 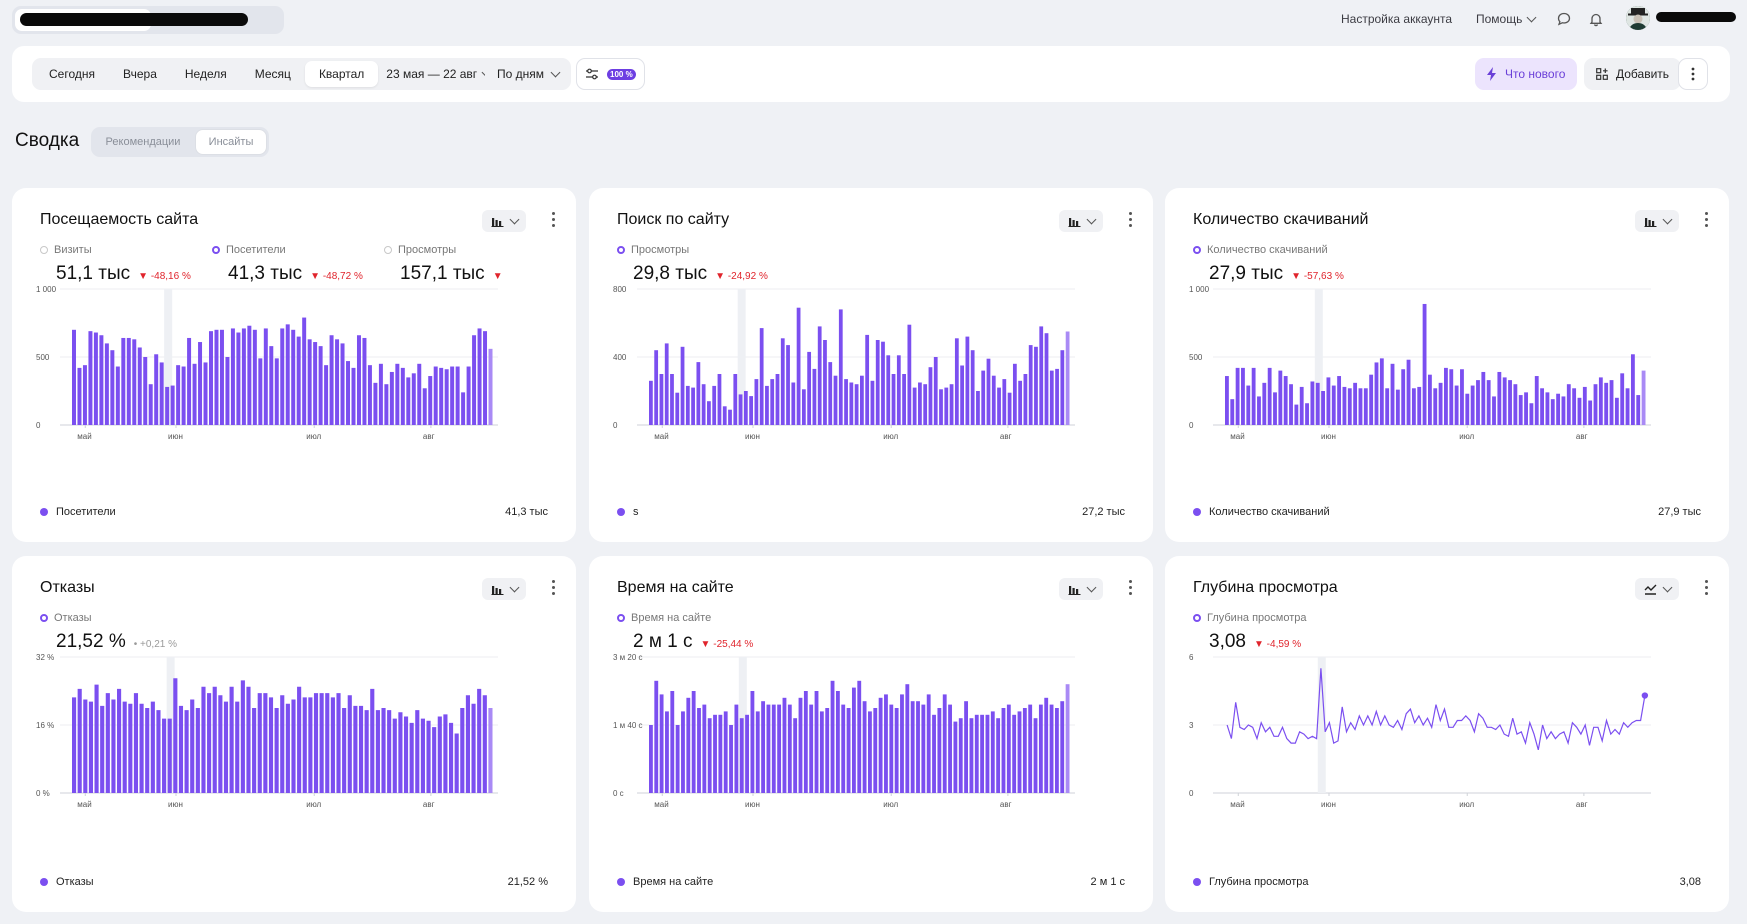 I want to click on metric-value-row: 157,1 тыс ▼, so click(x=451, y=274).